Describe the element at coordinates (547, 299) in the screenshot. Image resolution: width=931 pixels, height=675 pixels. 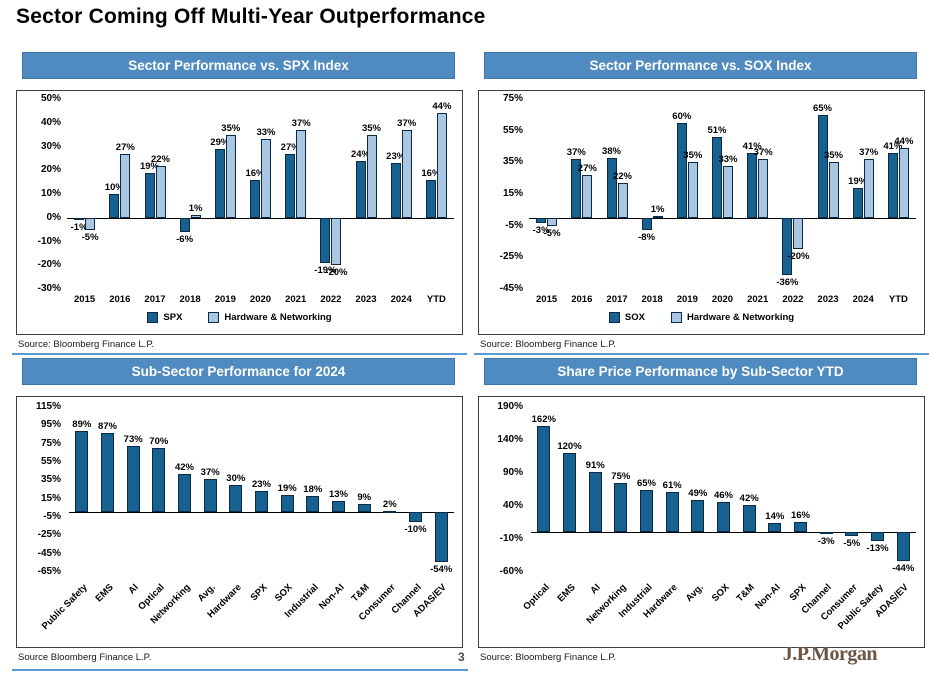
I see `x-category-label: 2015` at that location.